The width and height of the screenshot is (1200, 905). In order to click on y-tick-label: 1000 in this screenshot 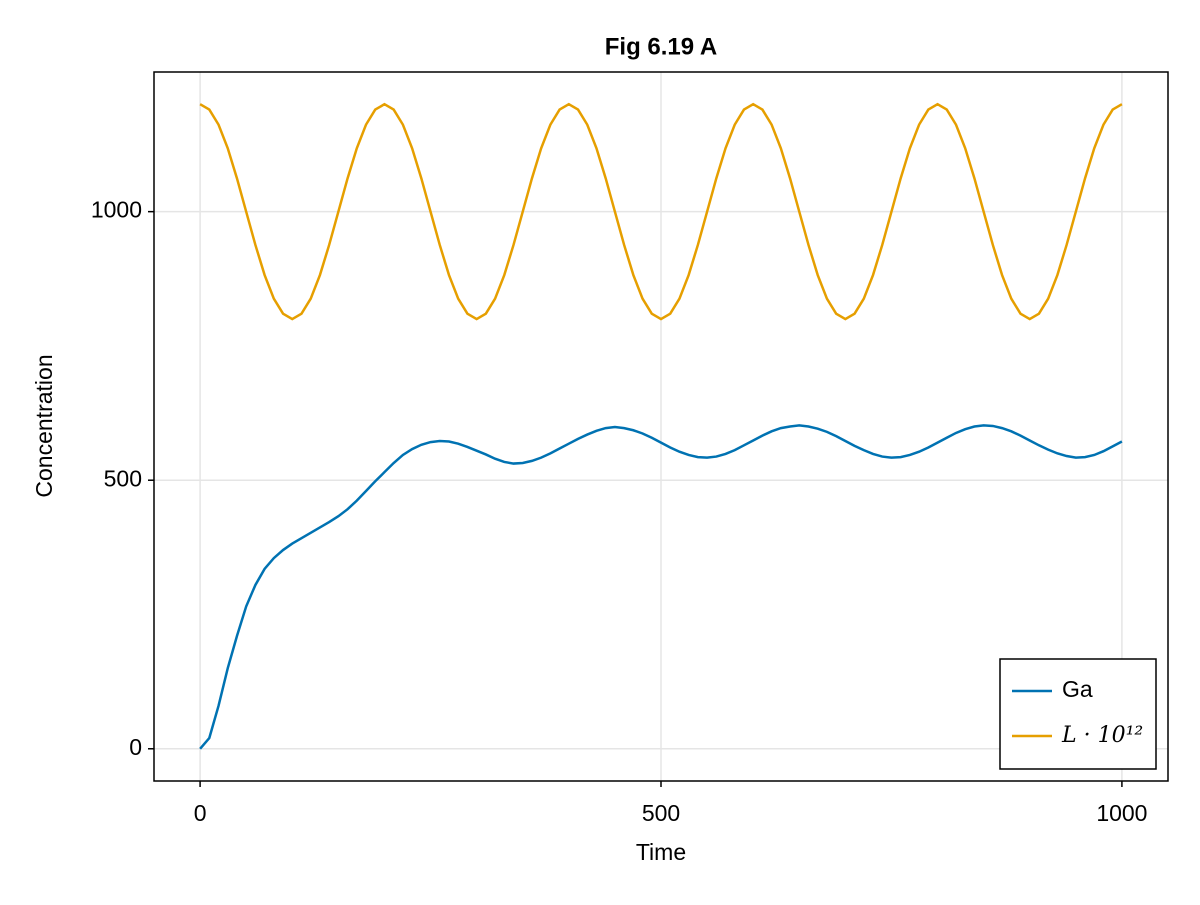, I will do `click(116, 210)`.